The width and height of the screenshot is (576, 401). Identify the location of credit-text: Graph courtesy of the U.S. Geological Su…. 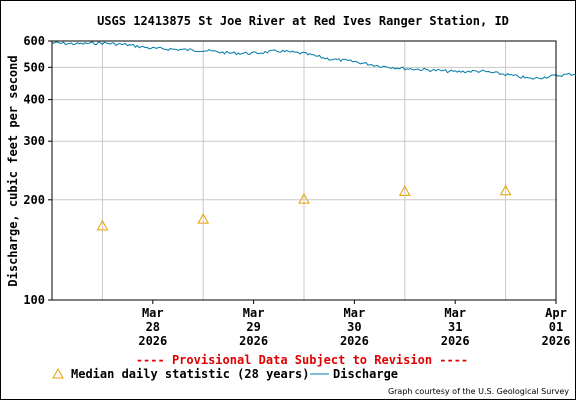
(478, 391).